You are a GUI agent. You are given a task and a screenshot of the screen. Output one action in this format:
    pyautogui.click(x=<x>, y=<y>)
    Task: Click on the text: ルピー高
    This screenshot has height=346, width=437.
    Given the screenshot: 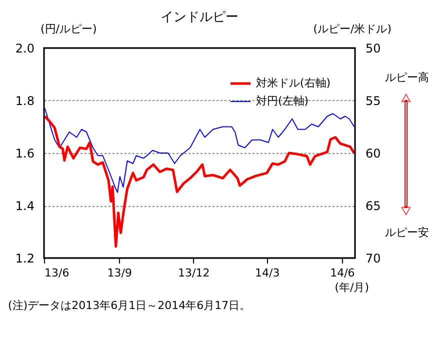 What is the action you would take?
    pyautogui.click(x=407, y=77)
    